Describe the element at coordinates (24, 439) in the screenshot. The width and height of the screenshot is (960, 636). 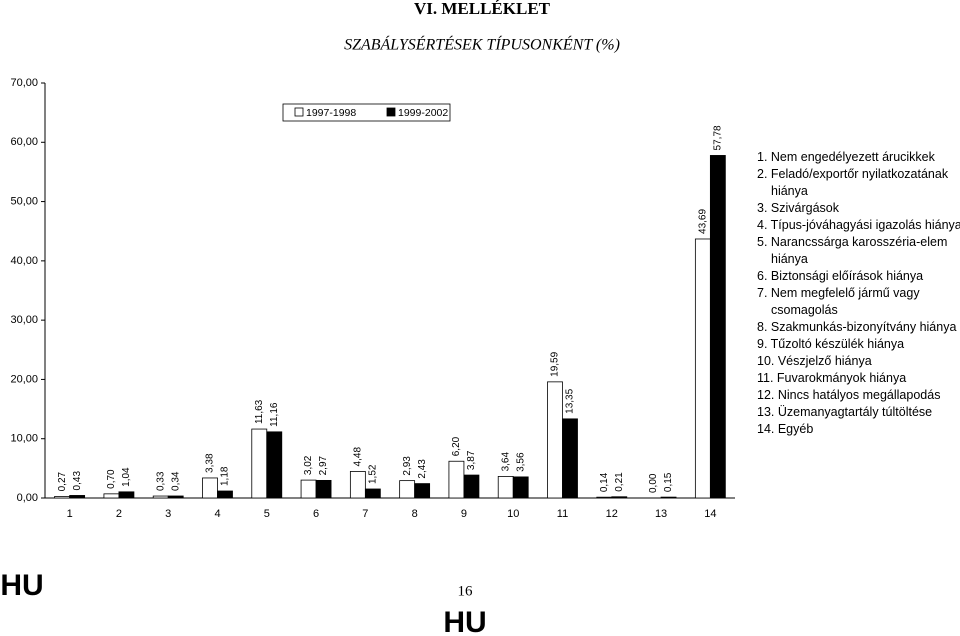
I see `y-tick-label: 10,00` at that location.